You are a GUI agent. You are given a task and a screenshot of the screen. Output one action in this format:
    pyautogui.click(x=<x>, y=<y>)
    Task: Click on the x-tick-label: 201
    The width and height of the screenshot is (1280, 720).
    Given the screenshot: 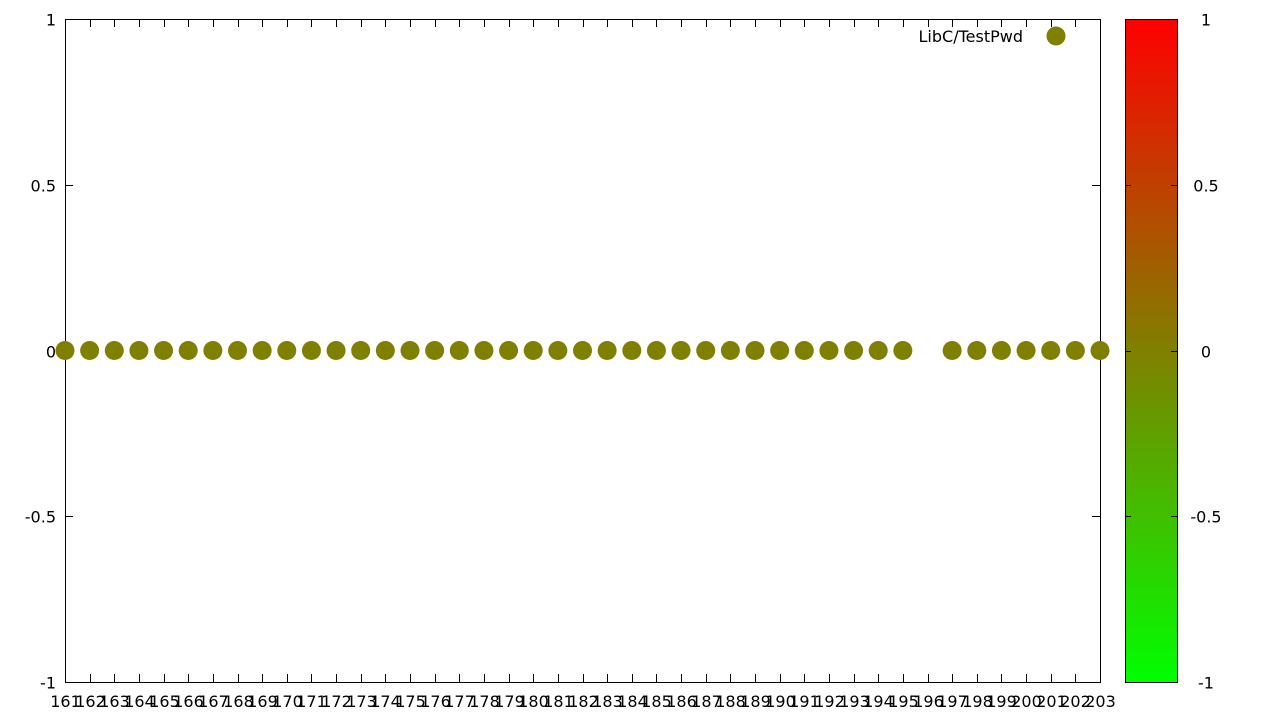 What is the action you would take?
    pyautogui.click(x=1051, y=701)
    